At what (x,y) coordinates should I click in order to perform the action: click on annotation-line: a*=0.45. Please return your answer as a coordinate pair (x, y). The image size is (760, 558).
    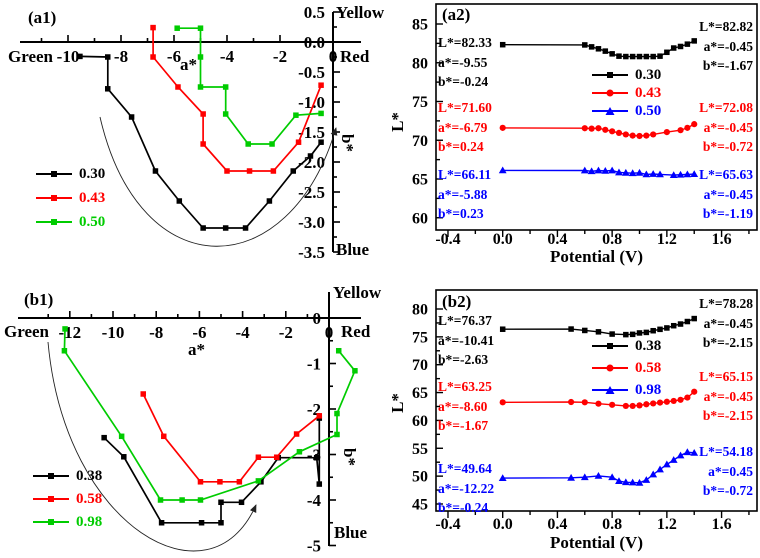
    Looking at the image, I should click on (730, 471).